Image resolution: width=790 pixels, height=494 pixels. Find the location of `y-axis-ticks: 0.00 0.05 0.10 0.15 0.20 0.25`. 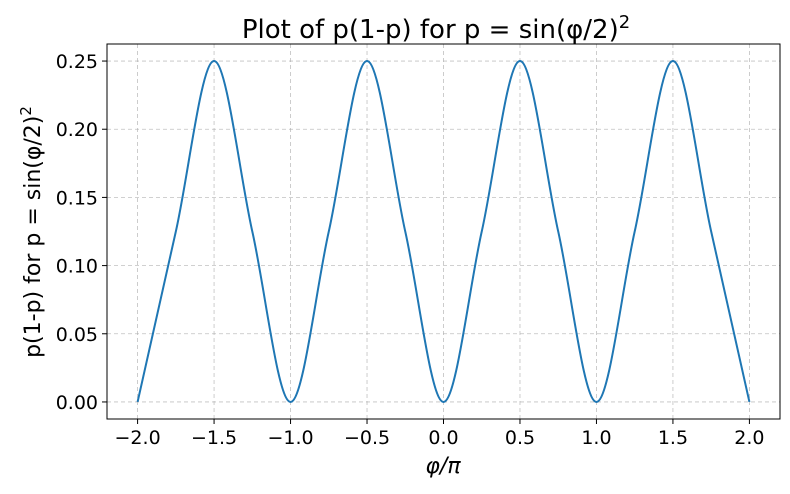

y-axis-ticks: 0.00 0.05 0.10 0.15 0.20 0.25 is located at coordinates (81, 232).